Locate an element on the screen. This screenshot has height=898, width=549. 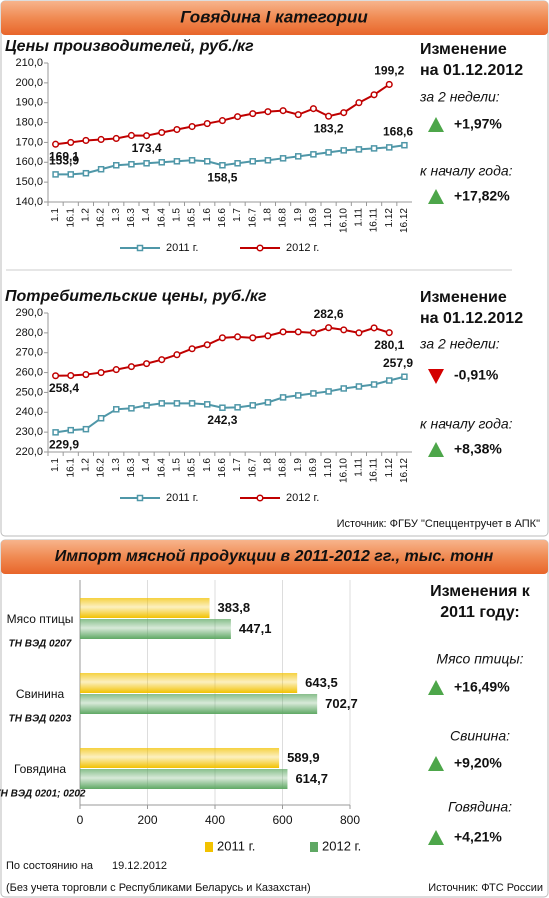
x-tick-label: 16.2 is located at coordinates (101, 468).